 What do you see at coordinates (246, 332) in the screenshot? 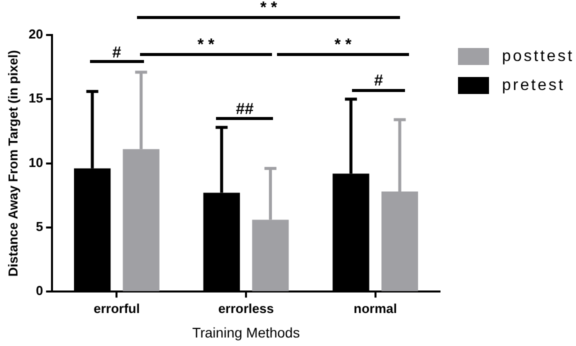
I see `x-axis-title: Training Methods` at bounding box center [246, 332].